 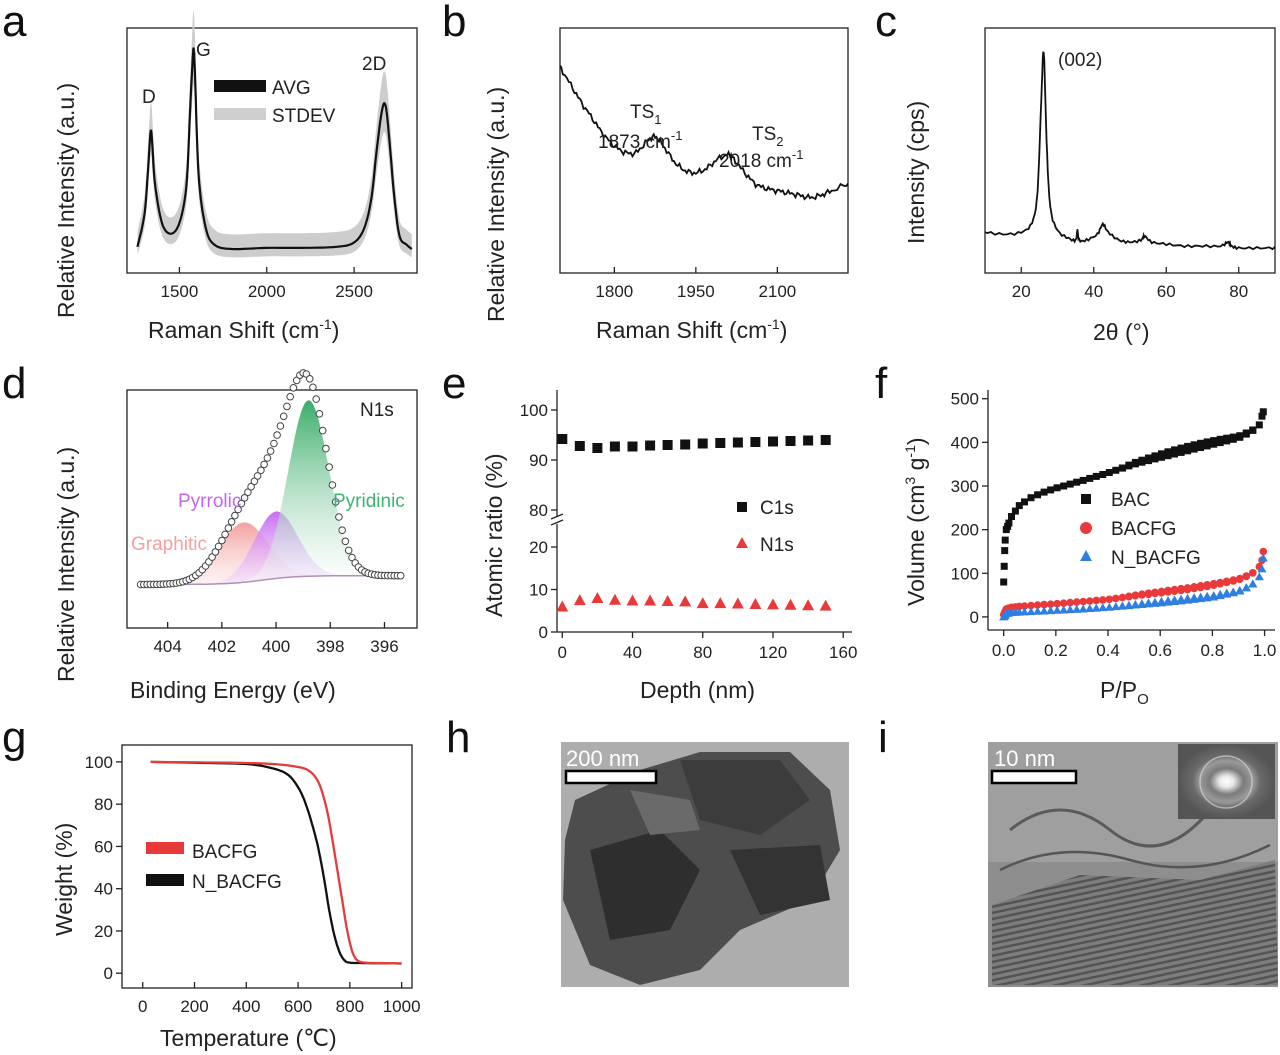 I want to click on annotation-ts1: TS1, so click(x=646, y=114).